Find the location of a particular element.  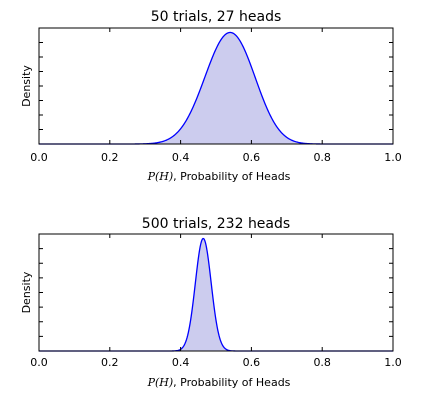

chart-title: 500 trials, 232 heads is located at coordinates (216, 224).